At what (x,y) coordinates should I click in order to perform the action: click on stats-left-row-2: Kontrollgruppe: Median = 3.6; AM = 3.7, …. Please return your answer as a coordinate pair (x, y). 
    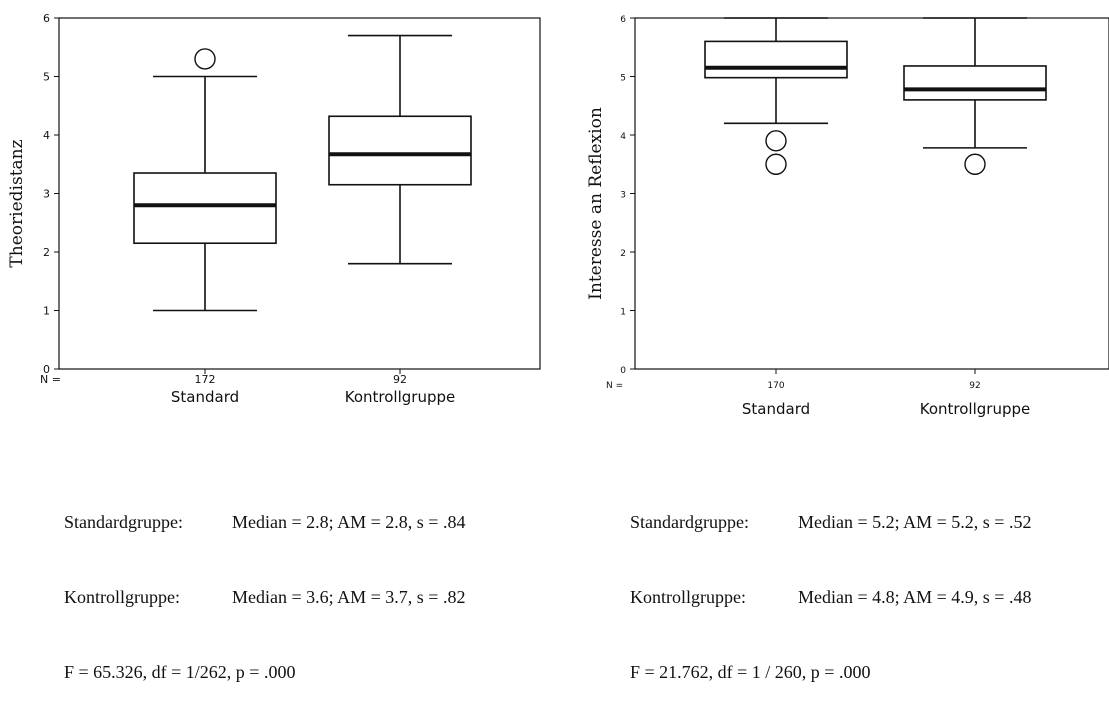
    Looking at the image, I should click on (264, 597).